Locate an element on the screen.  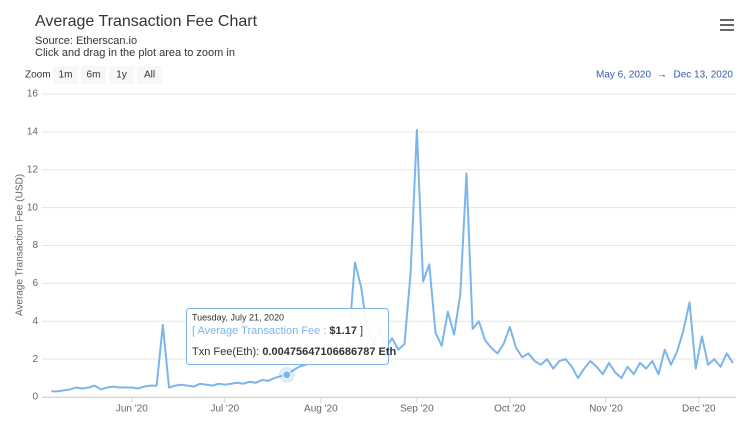
x-tick-label: Sep '20 is located at coordinates (417, 409).